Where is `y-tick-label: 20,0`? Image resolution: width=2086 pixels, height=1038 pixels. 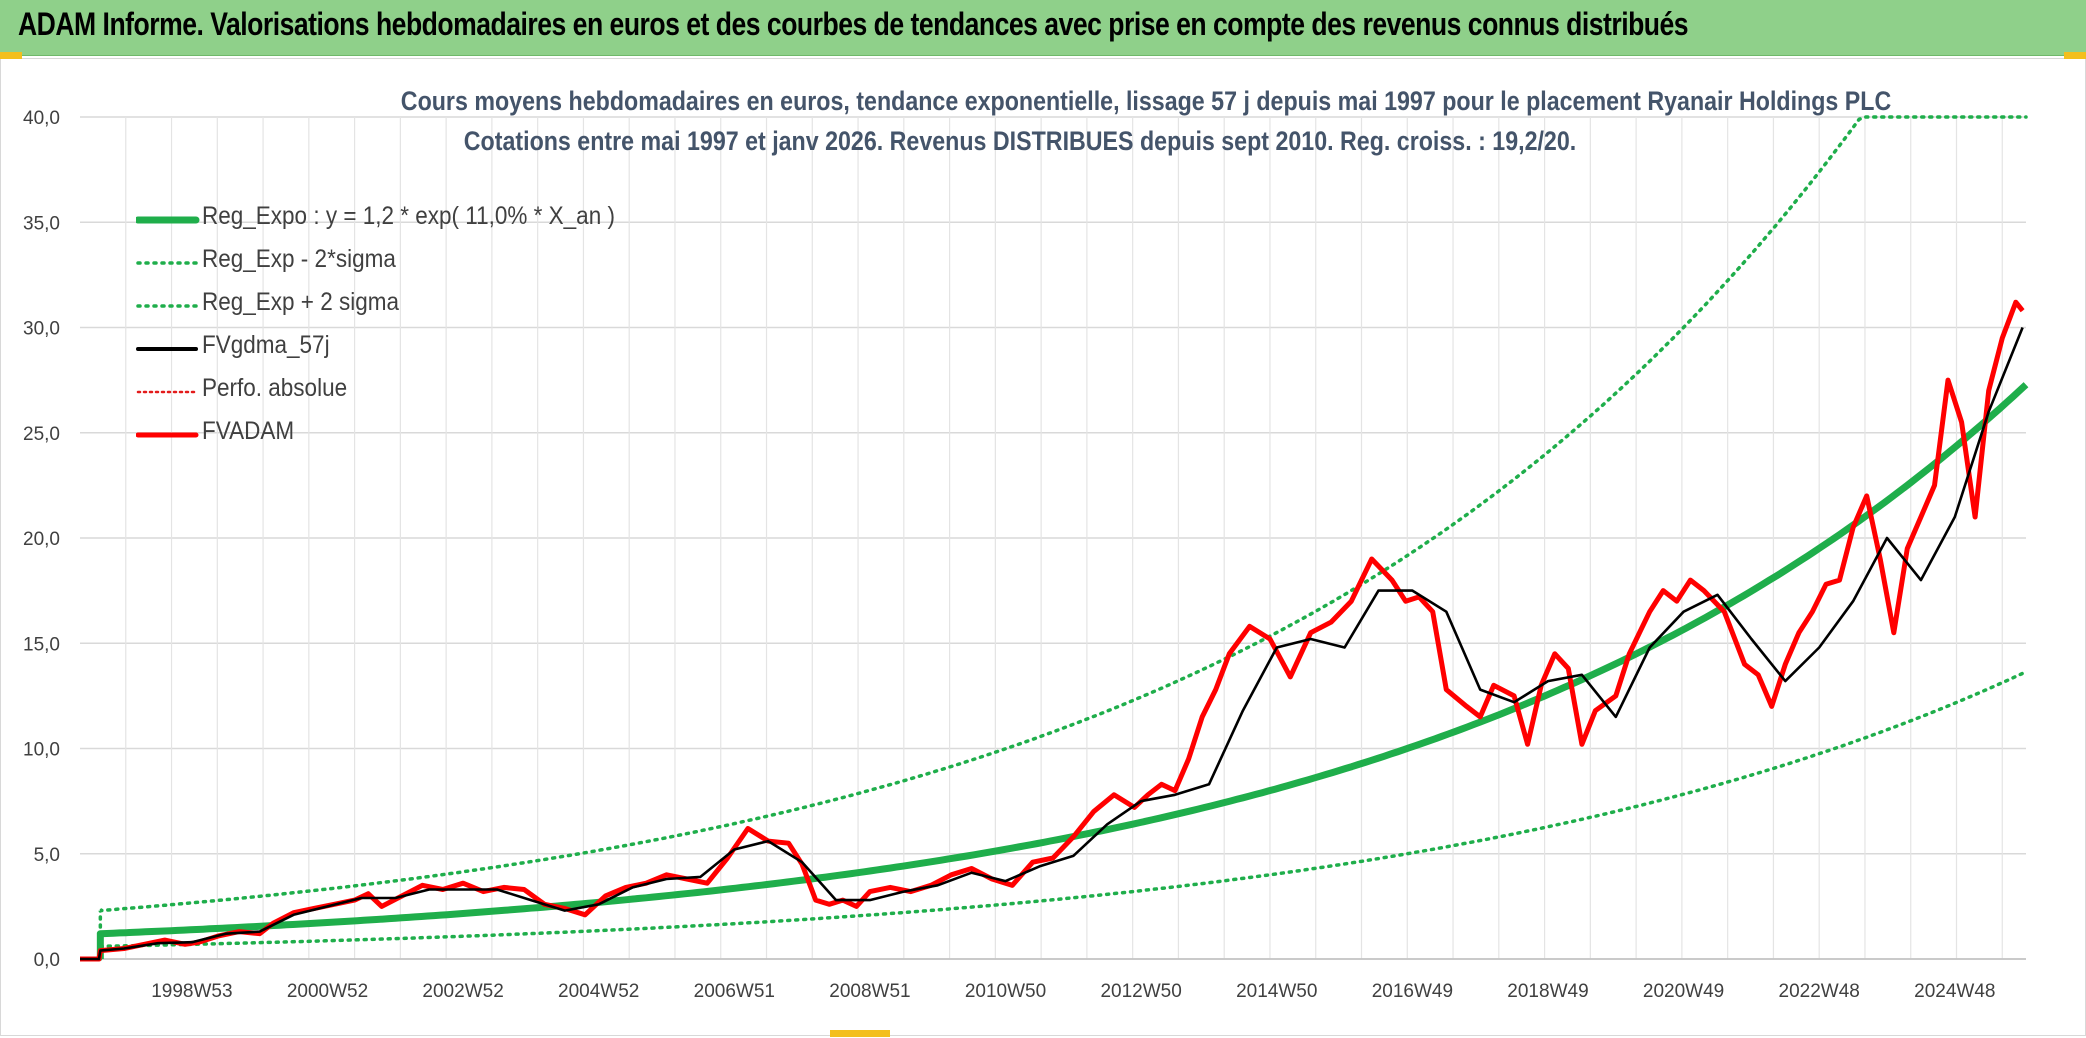
y-tick-label: 20,0 is located at coordinates (41, 539).